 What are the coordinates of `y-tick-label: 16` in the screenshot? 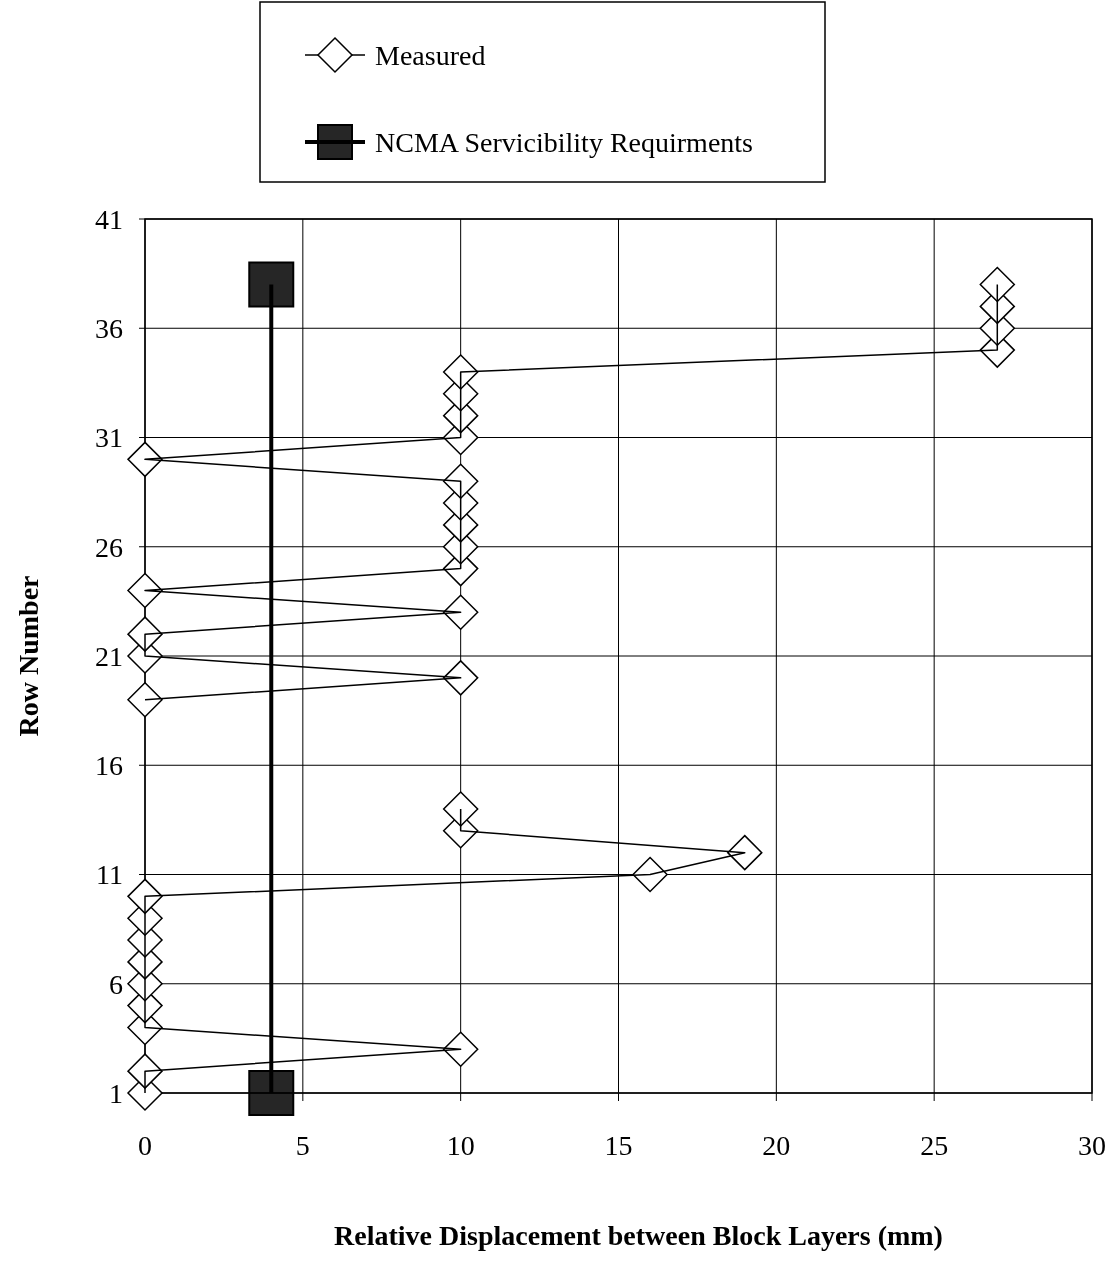 It's located at (109, 766).